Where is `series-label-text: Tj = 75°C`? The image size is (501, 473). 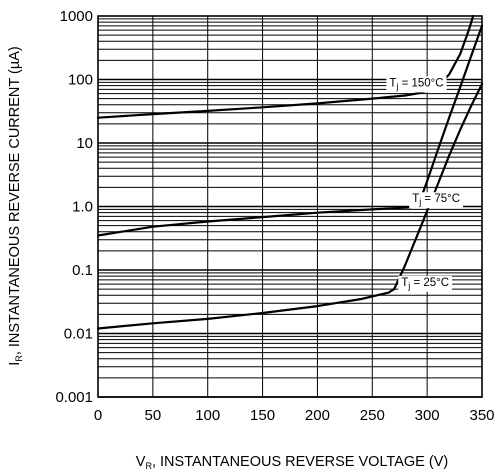 series-label-text: Tj = 75°C is located at coordinates (436, 200).